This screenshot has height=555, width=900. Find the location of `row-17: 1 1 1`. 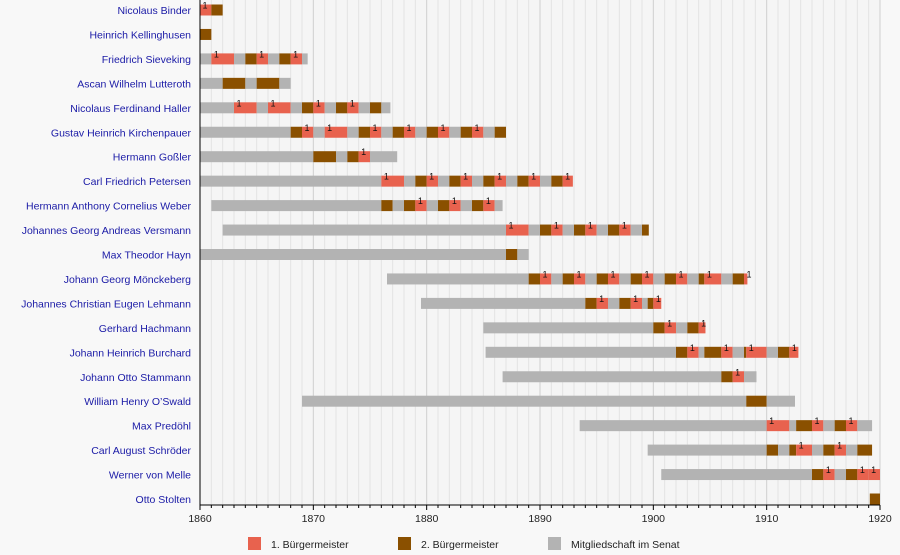

row-17: 1 1 1 is located at coordinates (726, 424).